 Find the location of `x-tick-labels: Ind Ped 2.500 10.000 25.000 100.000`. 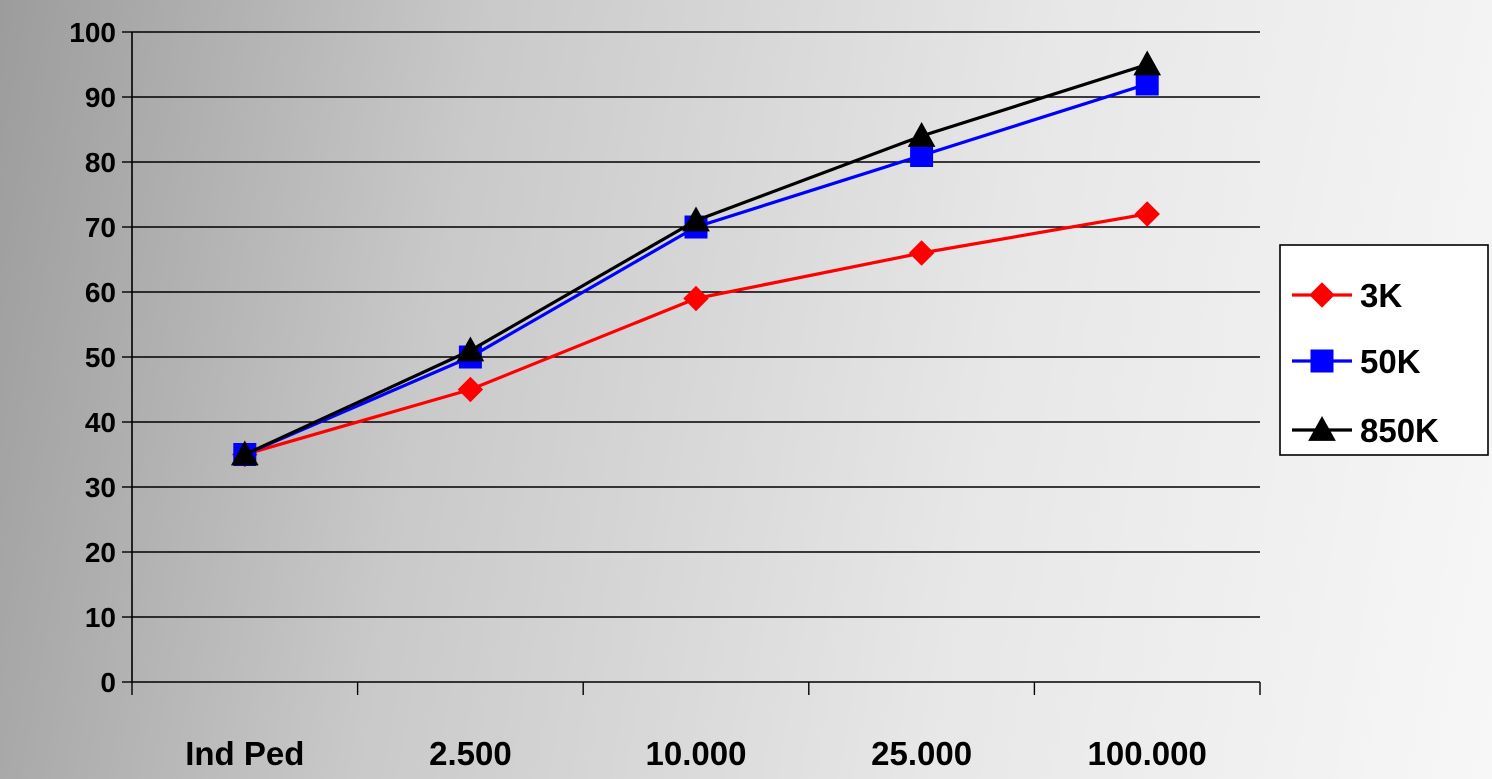

x-tick-labels: Ind Ped 2.500 10.000 25.000 100.000 is located at coordinates (696, 753).